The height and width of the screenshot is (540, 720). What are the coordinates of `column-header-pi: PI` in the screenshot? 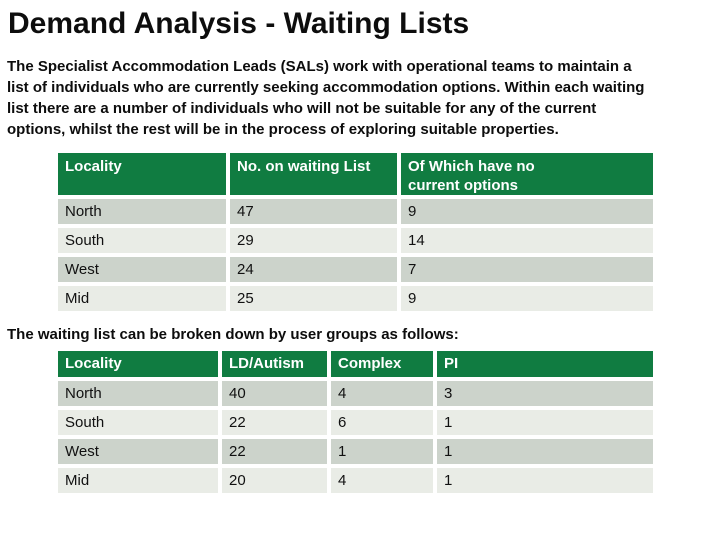 It's located at (545, 364).